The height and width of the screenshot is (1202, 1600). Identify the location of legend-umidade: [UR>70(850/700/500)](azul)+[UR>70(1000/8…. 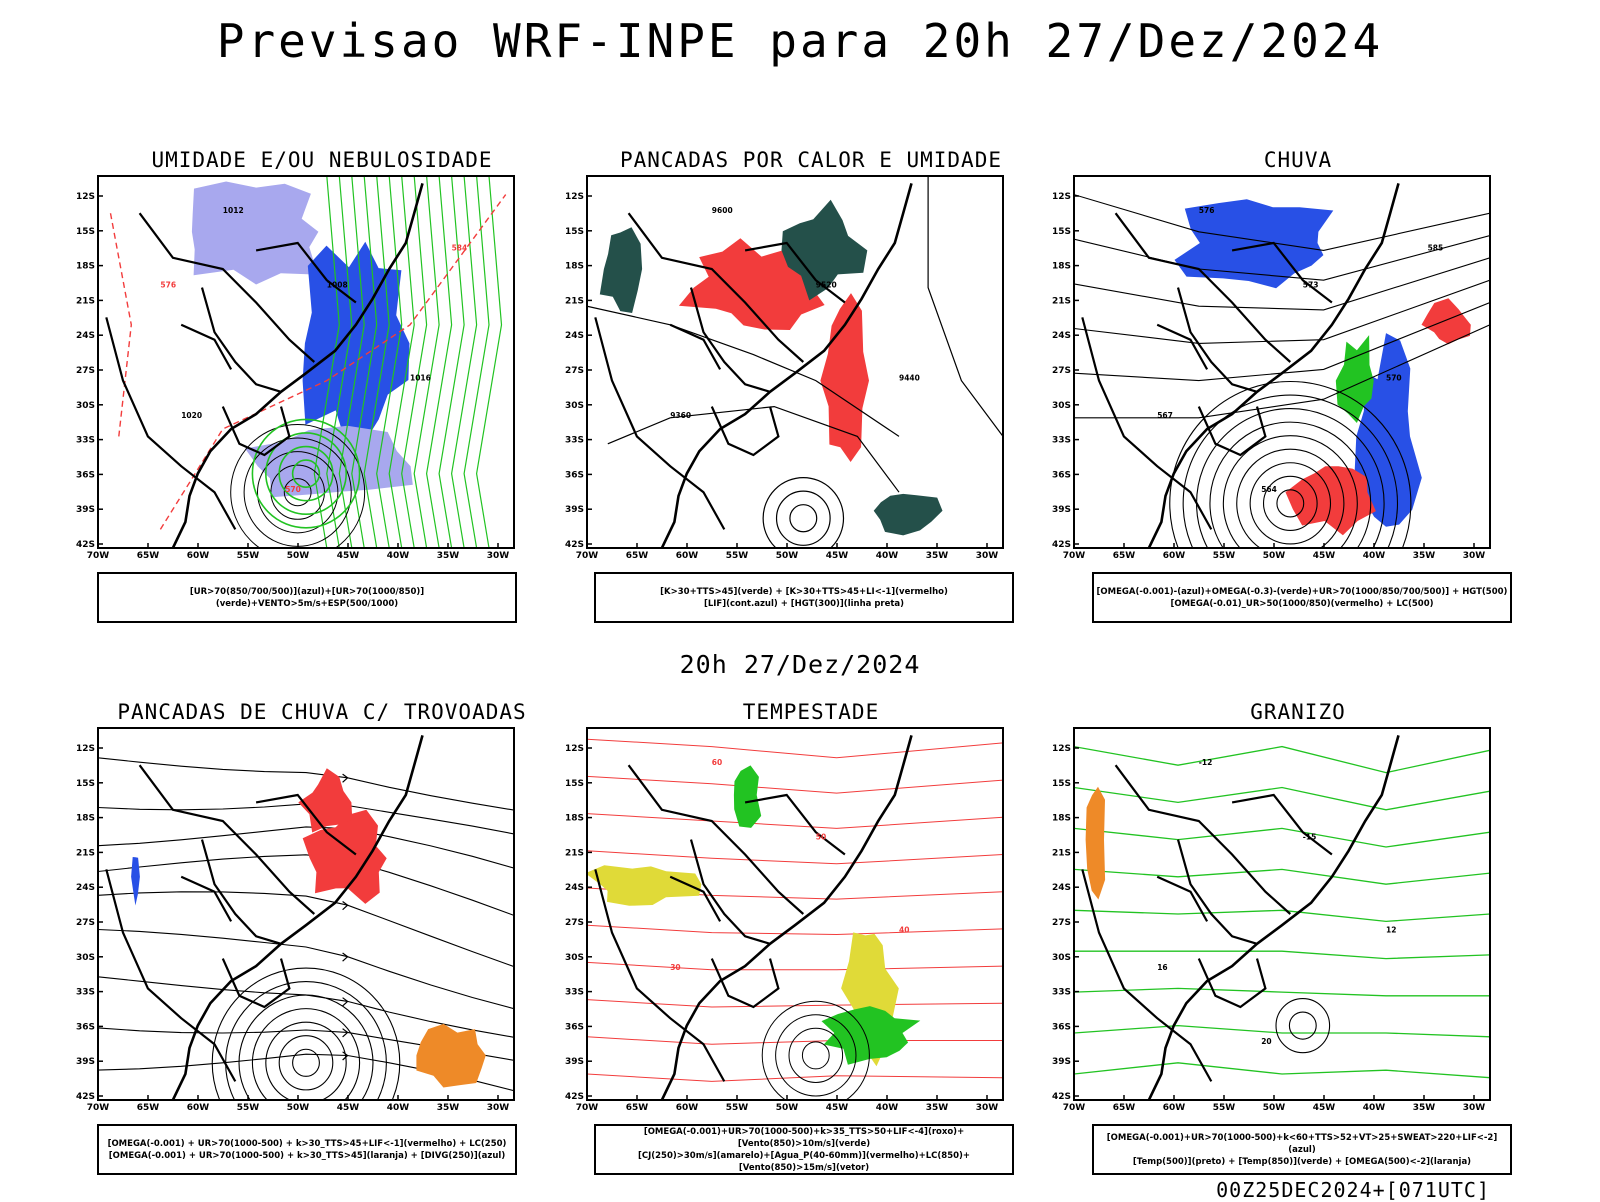
(307, 597).